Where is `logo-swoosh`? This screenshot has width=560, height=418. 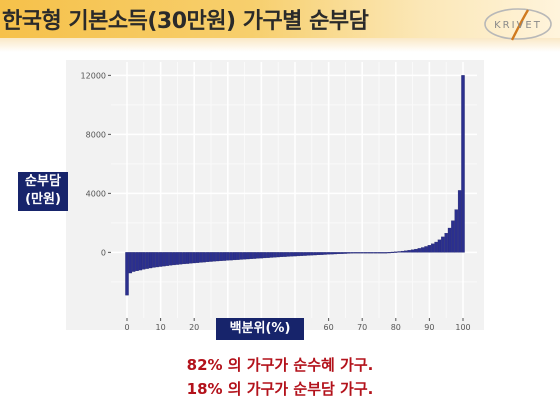 logo-swoosh is located at coordinates (520, 25).